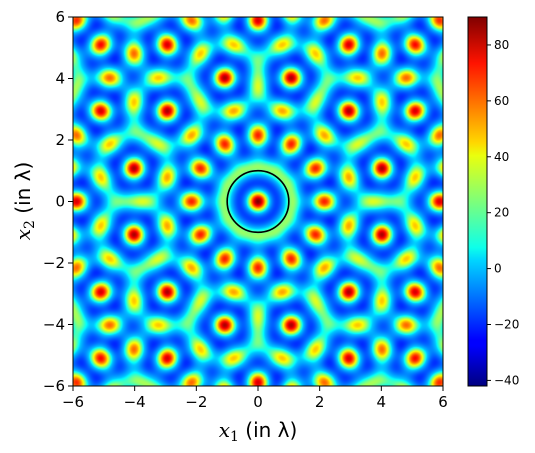 The image size is (535, 453). Describe the element at coordinates (258, 431) in the screenshot. I see `x-axis-label: x1 (in λ)` at that location.